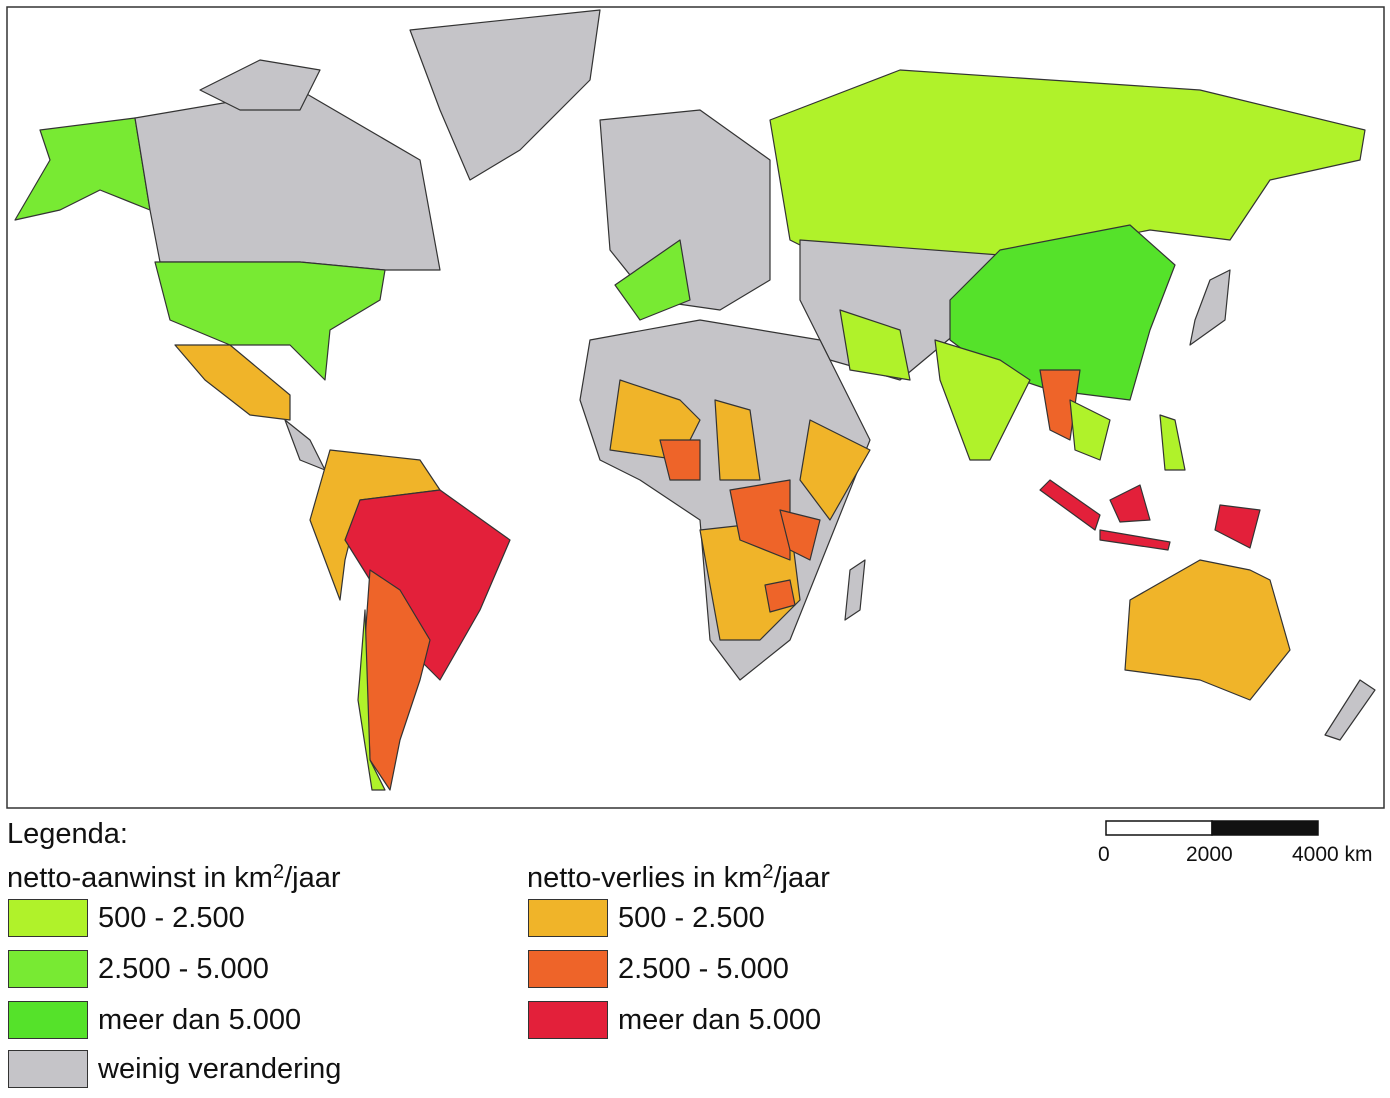 This screenshot has width=1390, height=1098. Describe the element at coordinates (737, 440) in the screenshot. I see `sahel` at that location.